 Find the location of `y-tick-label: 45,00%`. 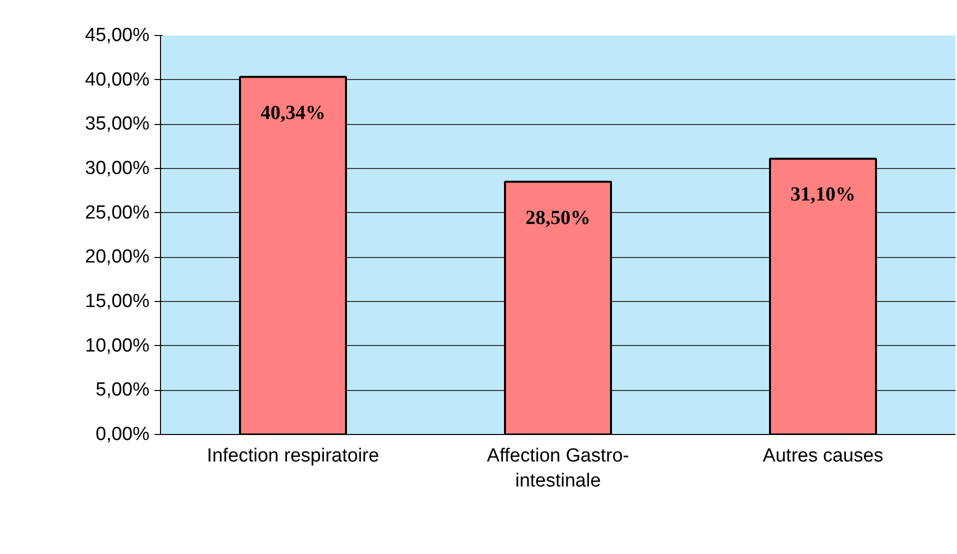

y-tick-label: 45,00% is located at coordinates (117, 35).